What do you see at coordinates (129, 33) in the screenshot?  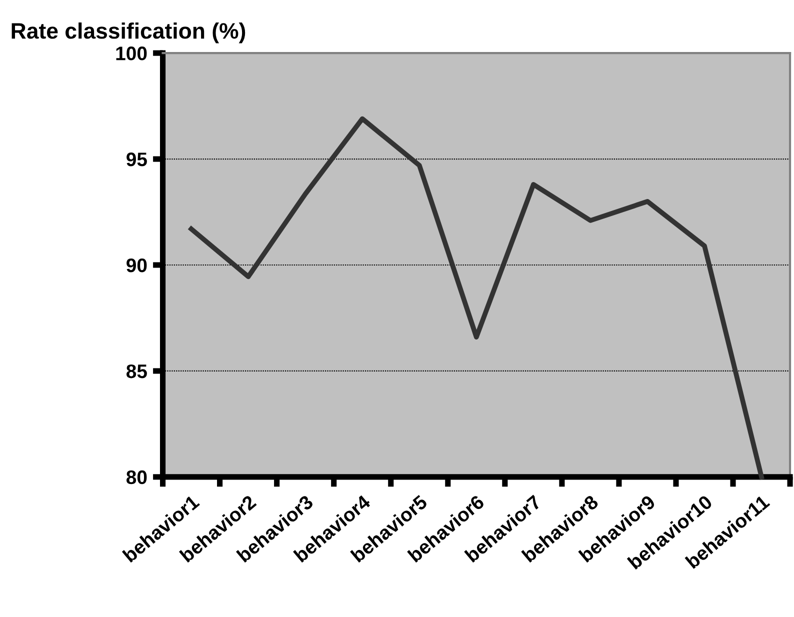 I see `chart-title: Rate classification (%)` at bounding box center [129, 33].